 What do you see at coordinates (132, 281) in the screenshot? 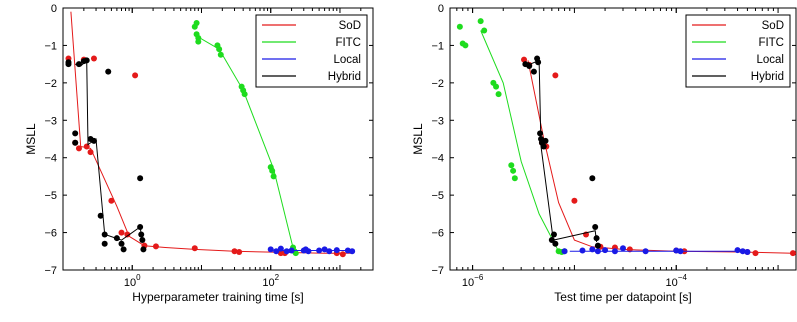
I see `x-tick-label: 10⁰` at bounding box center [132, 281].